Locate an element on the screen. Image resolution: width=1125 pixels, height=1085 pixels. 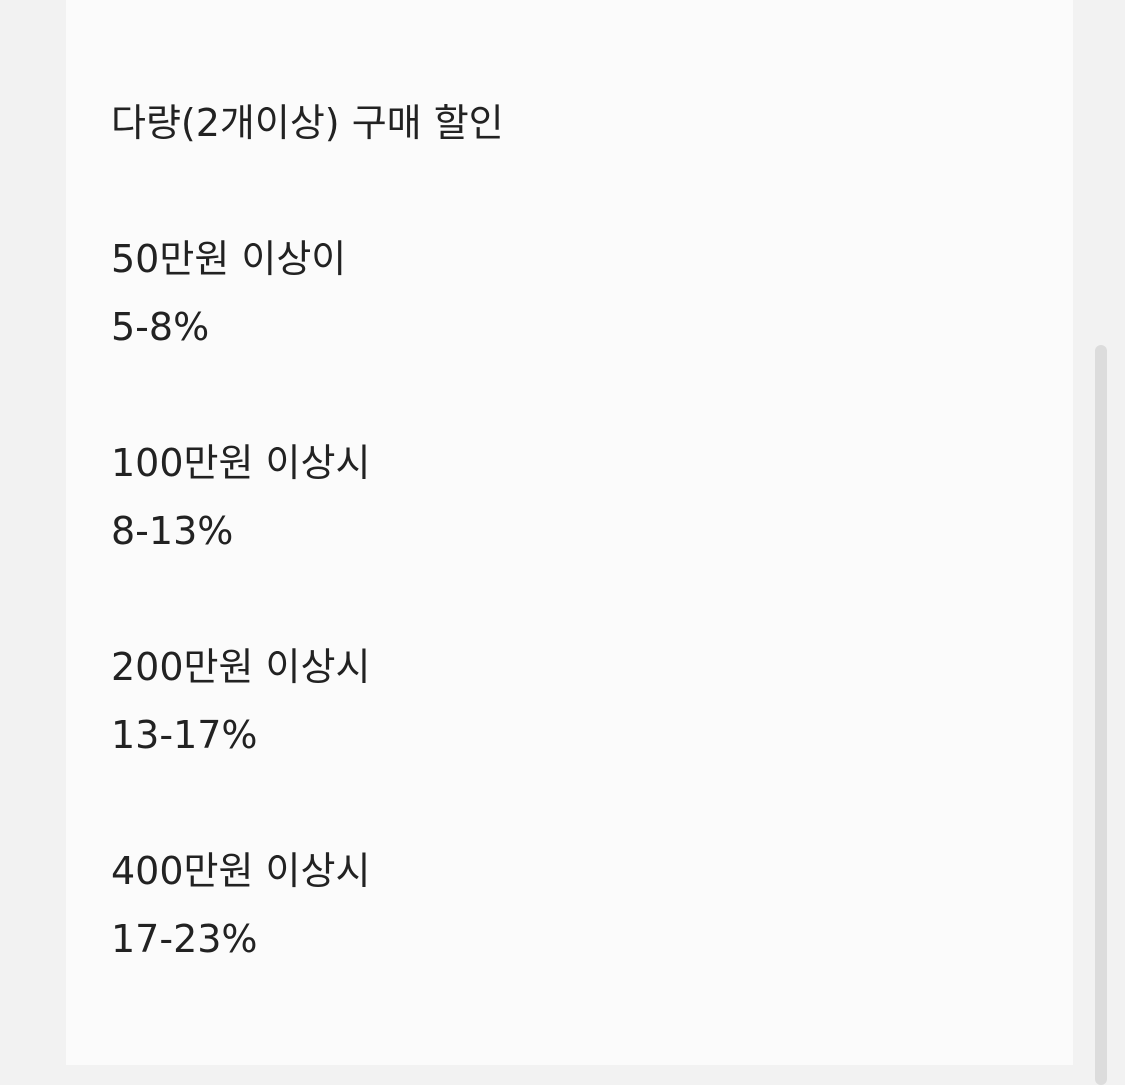
tier-discount: 13-17% is located at coordinates (184, 735).